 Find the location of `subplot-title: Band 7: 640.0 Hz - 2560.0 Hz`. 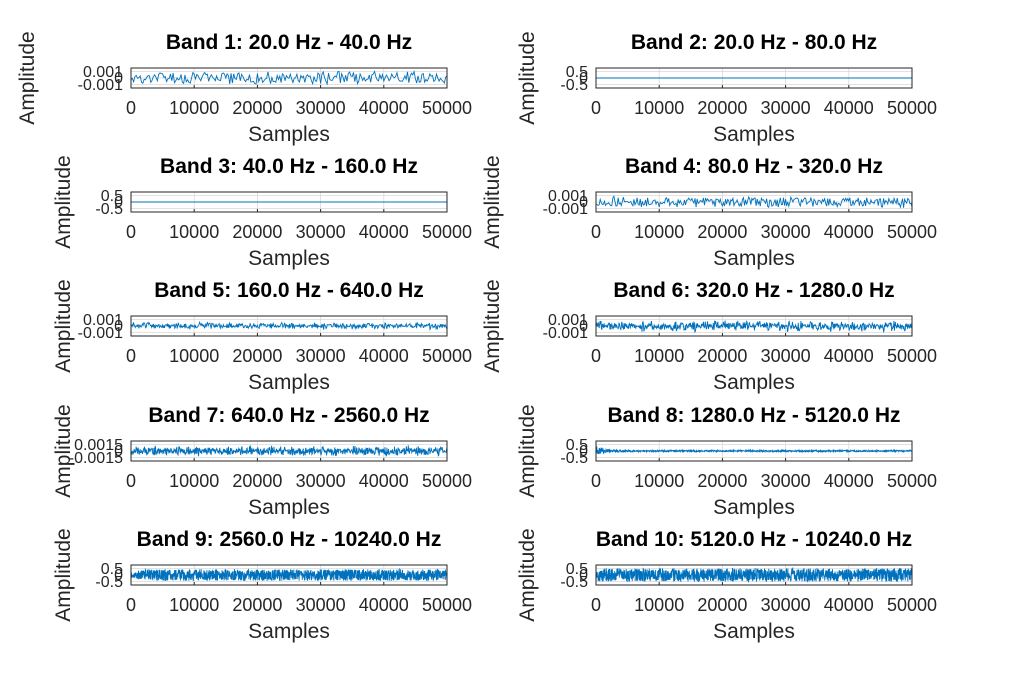

subplot-title: Band 7: 640.0 Hz - 2560.0 Hz is located at coordinates (288, 415).